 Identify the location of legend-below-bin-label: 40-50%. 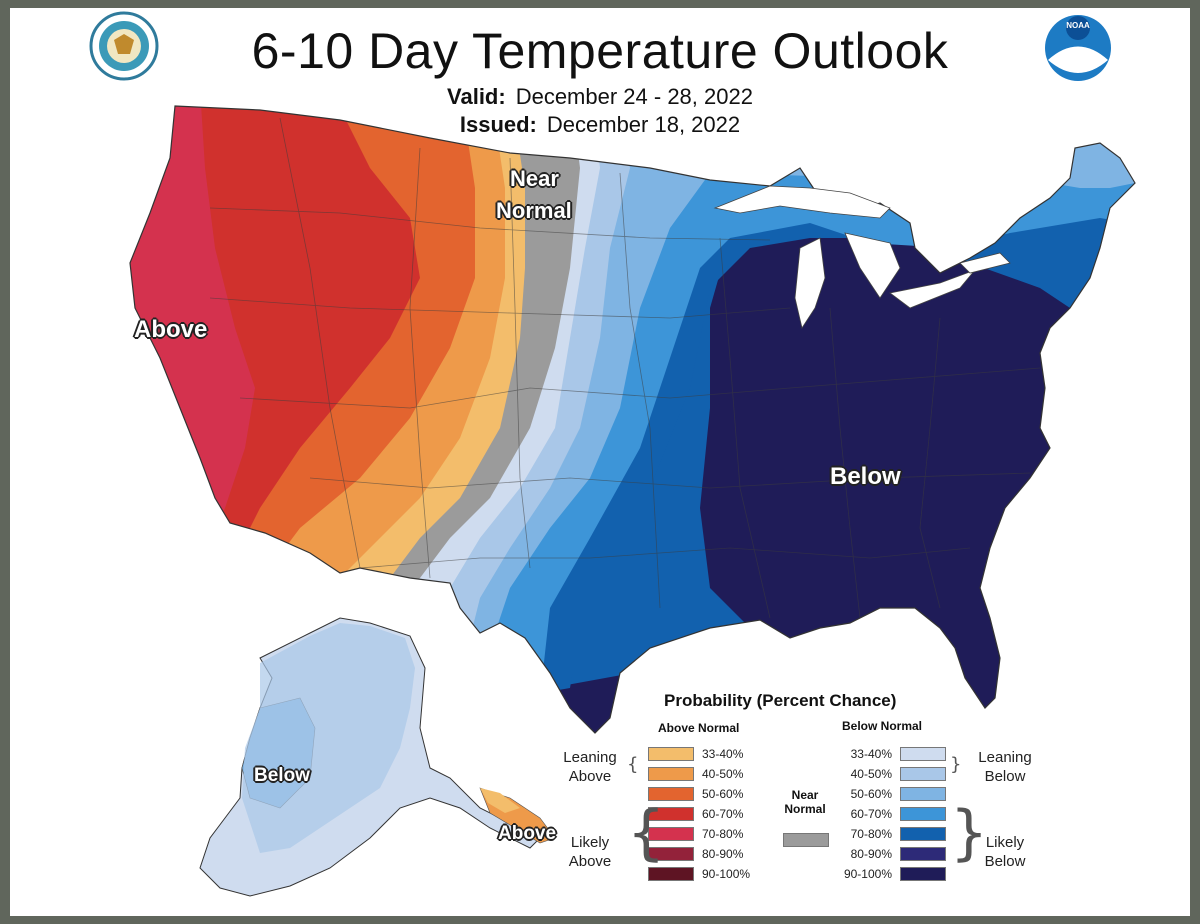
(871, 774).